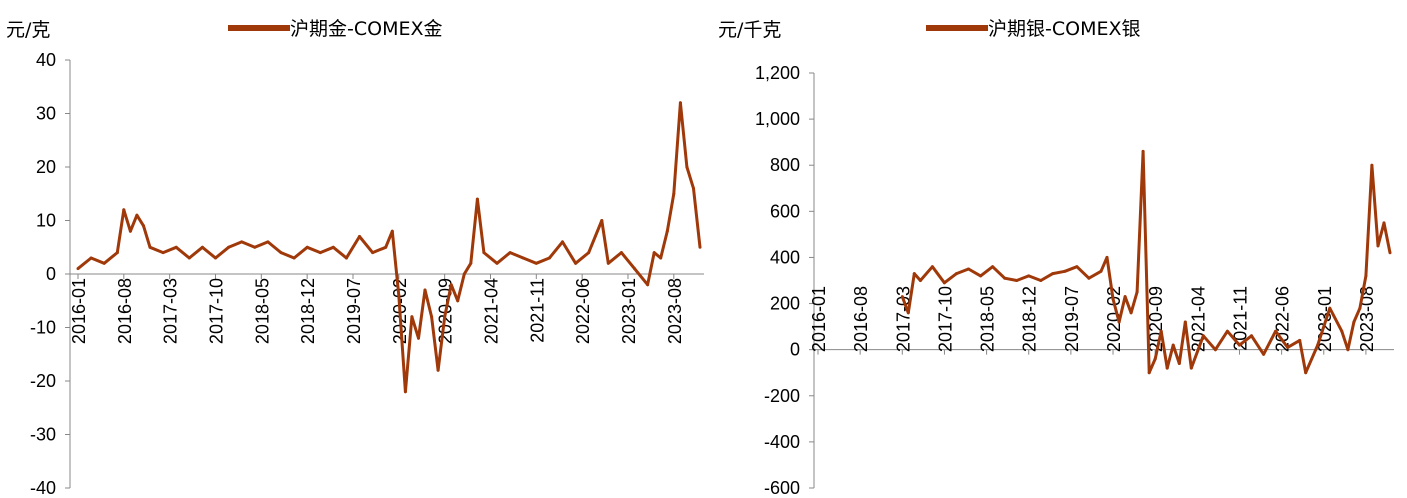 The image size is (1407, 498). I want to click on x-tick-label: 2018-12, so click(308, 311).